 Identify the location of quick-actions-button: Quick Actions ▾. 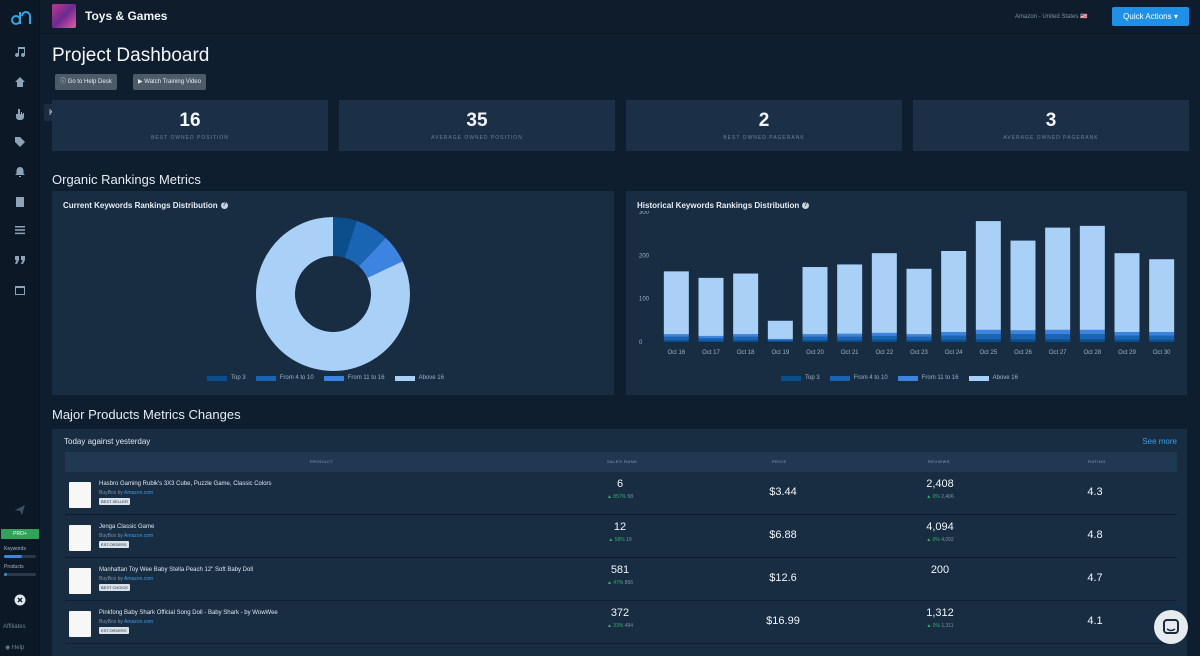
(1150, 16).